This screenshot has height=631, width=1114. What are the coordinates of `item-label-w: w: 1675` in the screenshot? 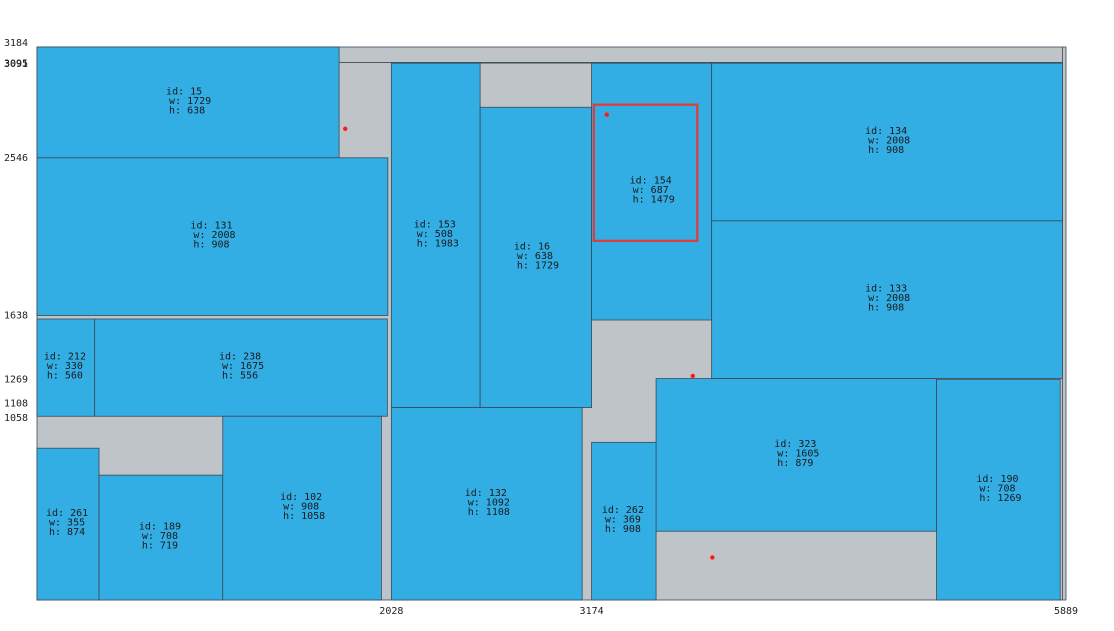 It's located at (243, 366).